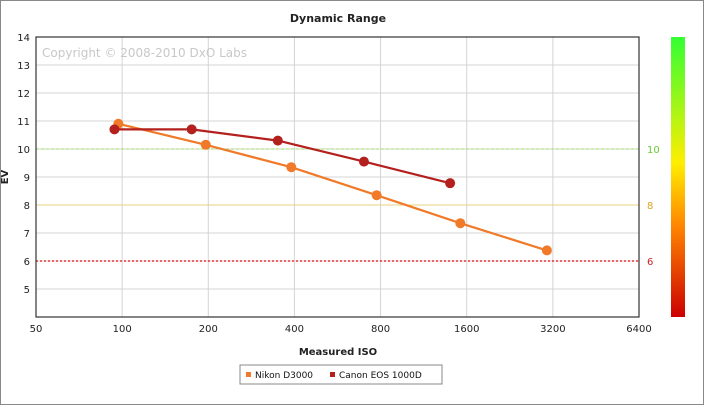 The width and height of the screenshot is (704, 405). Describe the element at coordinates (338, 352) in the screenshot. I see `x-axis-title: Measured ISO` at that location.